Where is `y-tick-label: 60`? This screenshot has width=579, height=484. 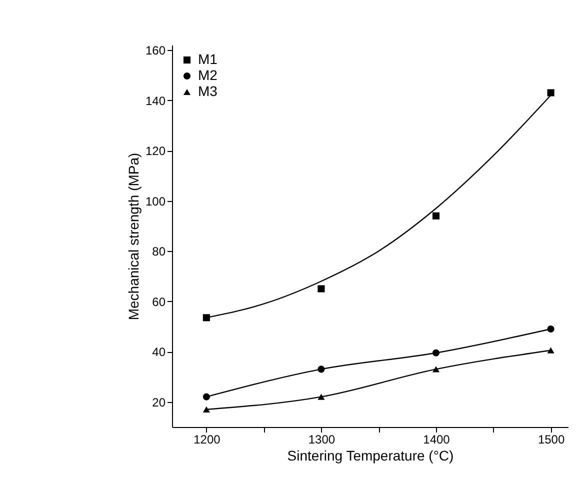 y-tick-label: 60 is located at coordinates (159, 301).